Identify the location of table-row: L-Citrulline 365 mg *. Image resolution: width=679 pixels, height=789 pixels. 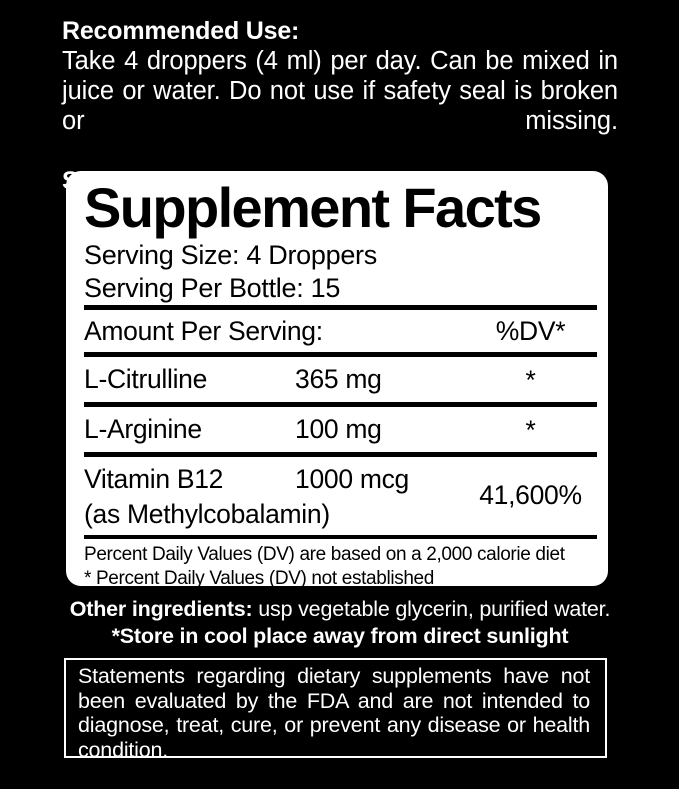
(340, 379).